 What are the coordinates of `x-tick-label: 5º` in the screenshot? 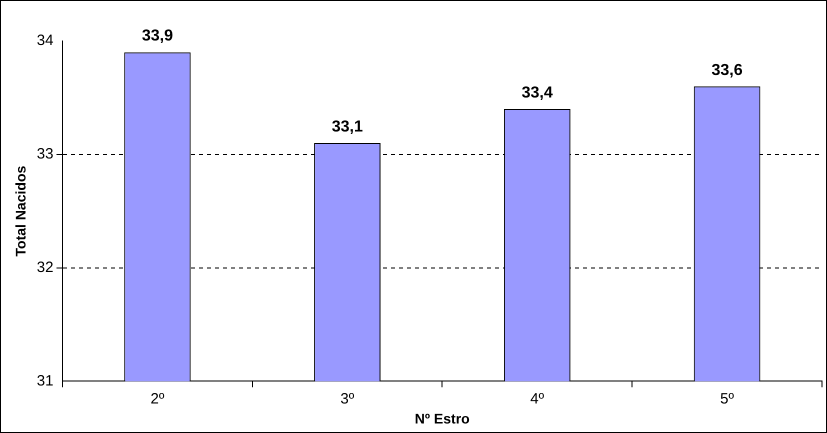 It's located at (727, 399).